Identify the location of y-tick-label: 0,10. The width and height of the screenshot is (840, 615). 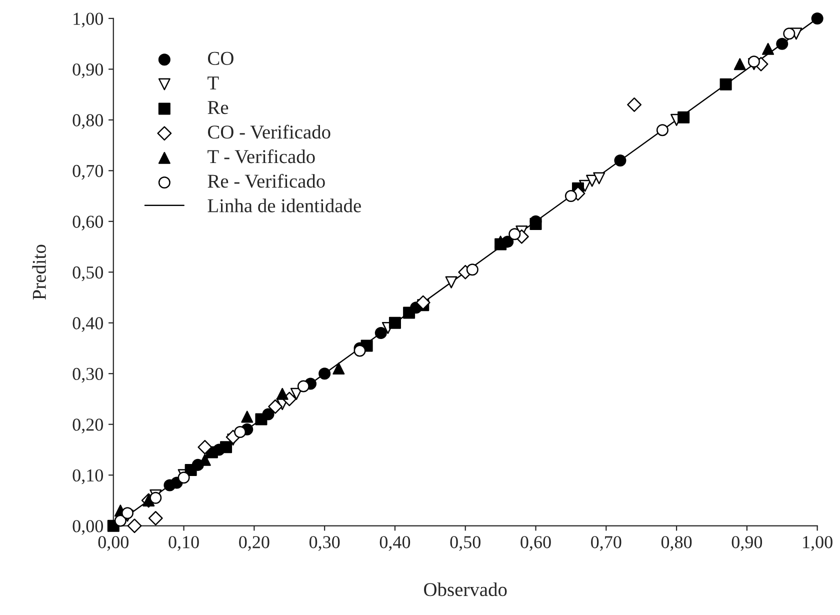
(87, 476).